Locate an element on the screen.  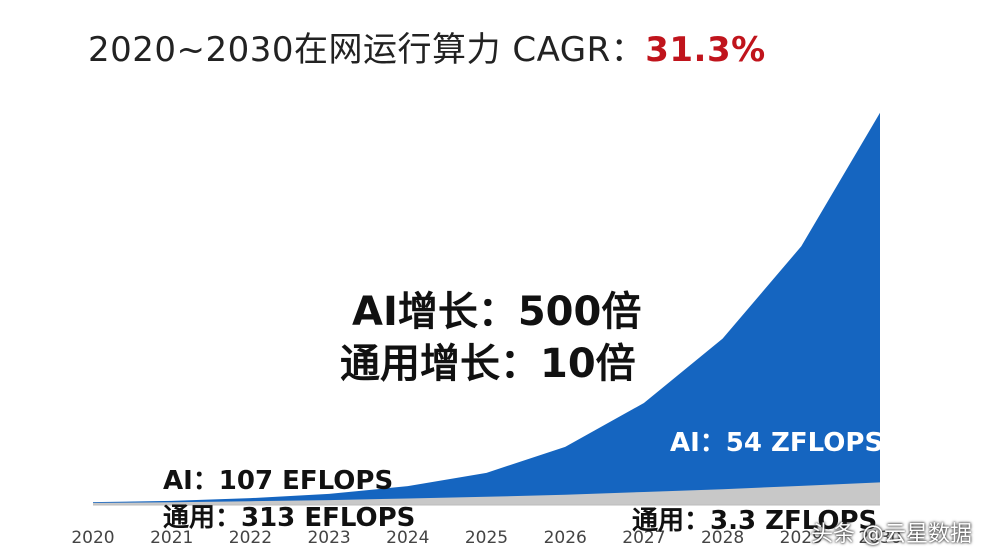
watermark: 头条 @云星数据 is located at coordinates (891, 534).